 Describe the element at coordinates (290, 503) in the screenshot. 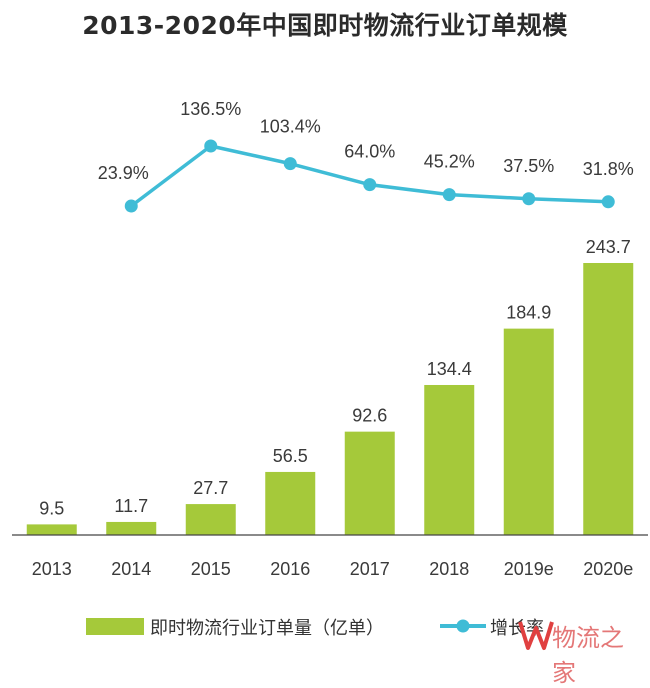

I see `bar-2016` at that location.